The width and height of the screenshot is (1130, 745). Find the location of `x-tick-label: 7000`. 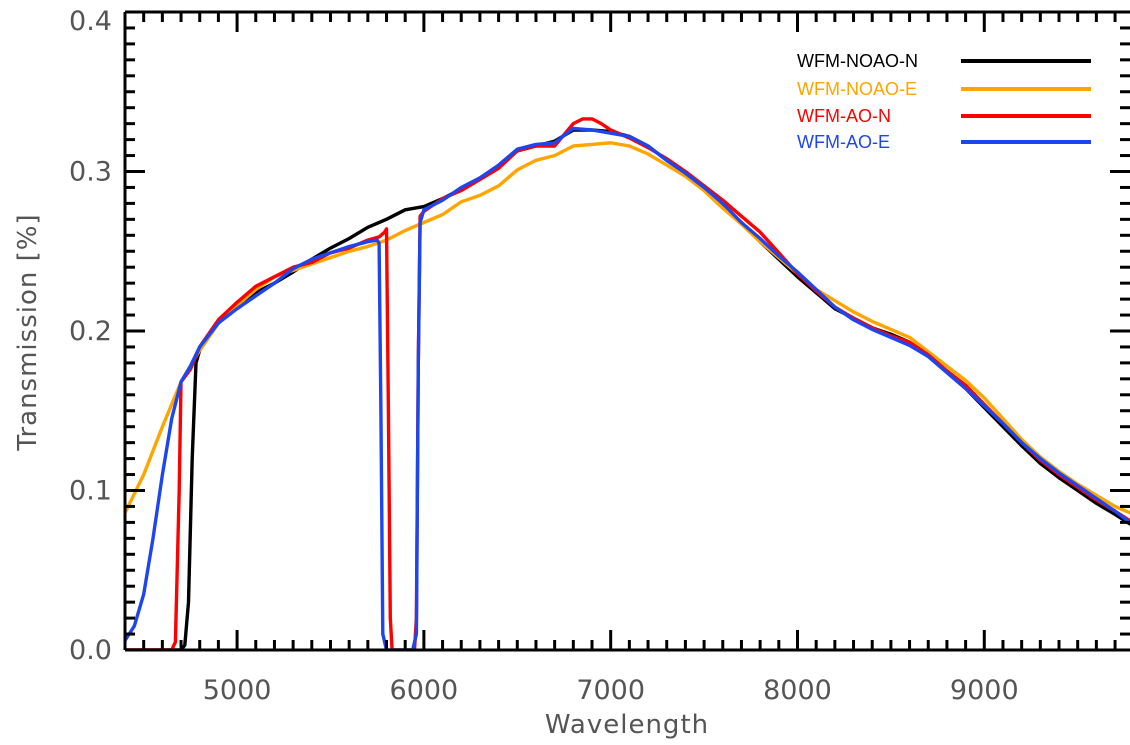

x-tick-label: 7000 is located at coordinates (610, 690).